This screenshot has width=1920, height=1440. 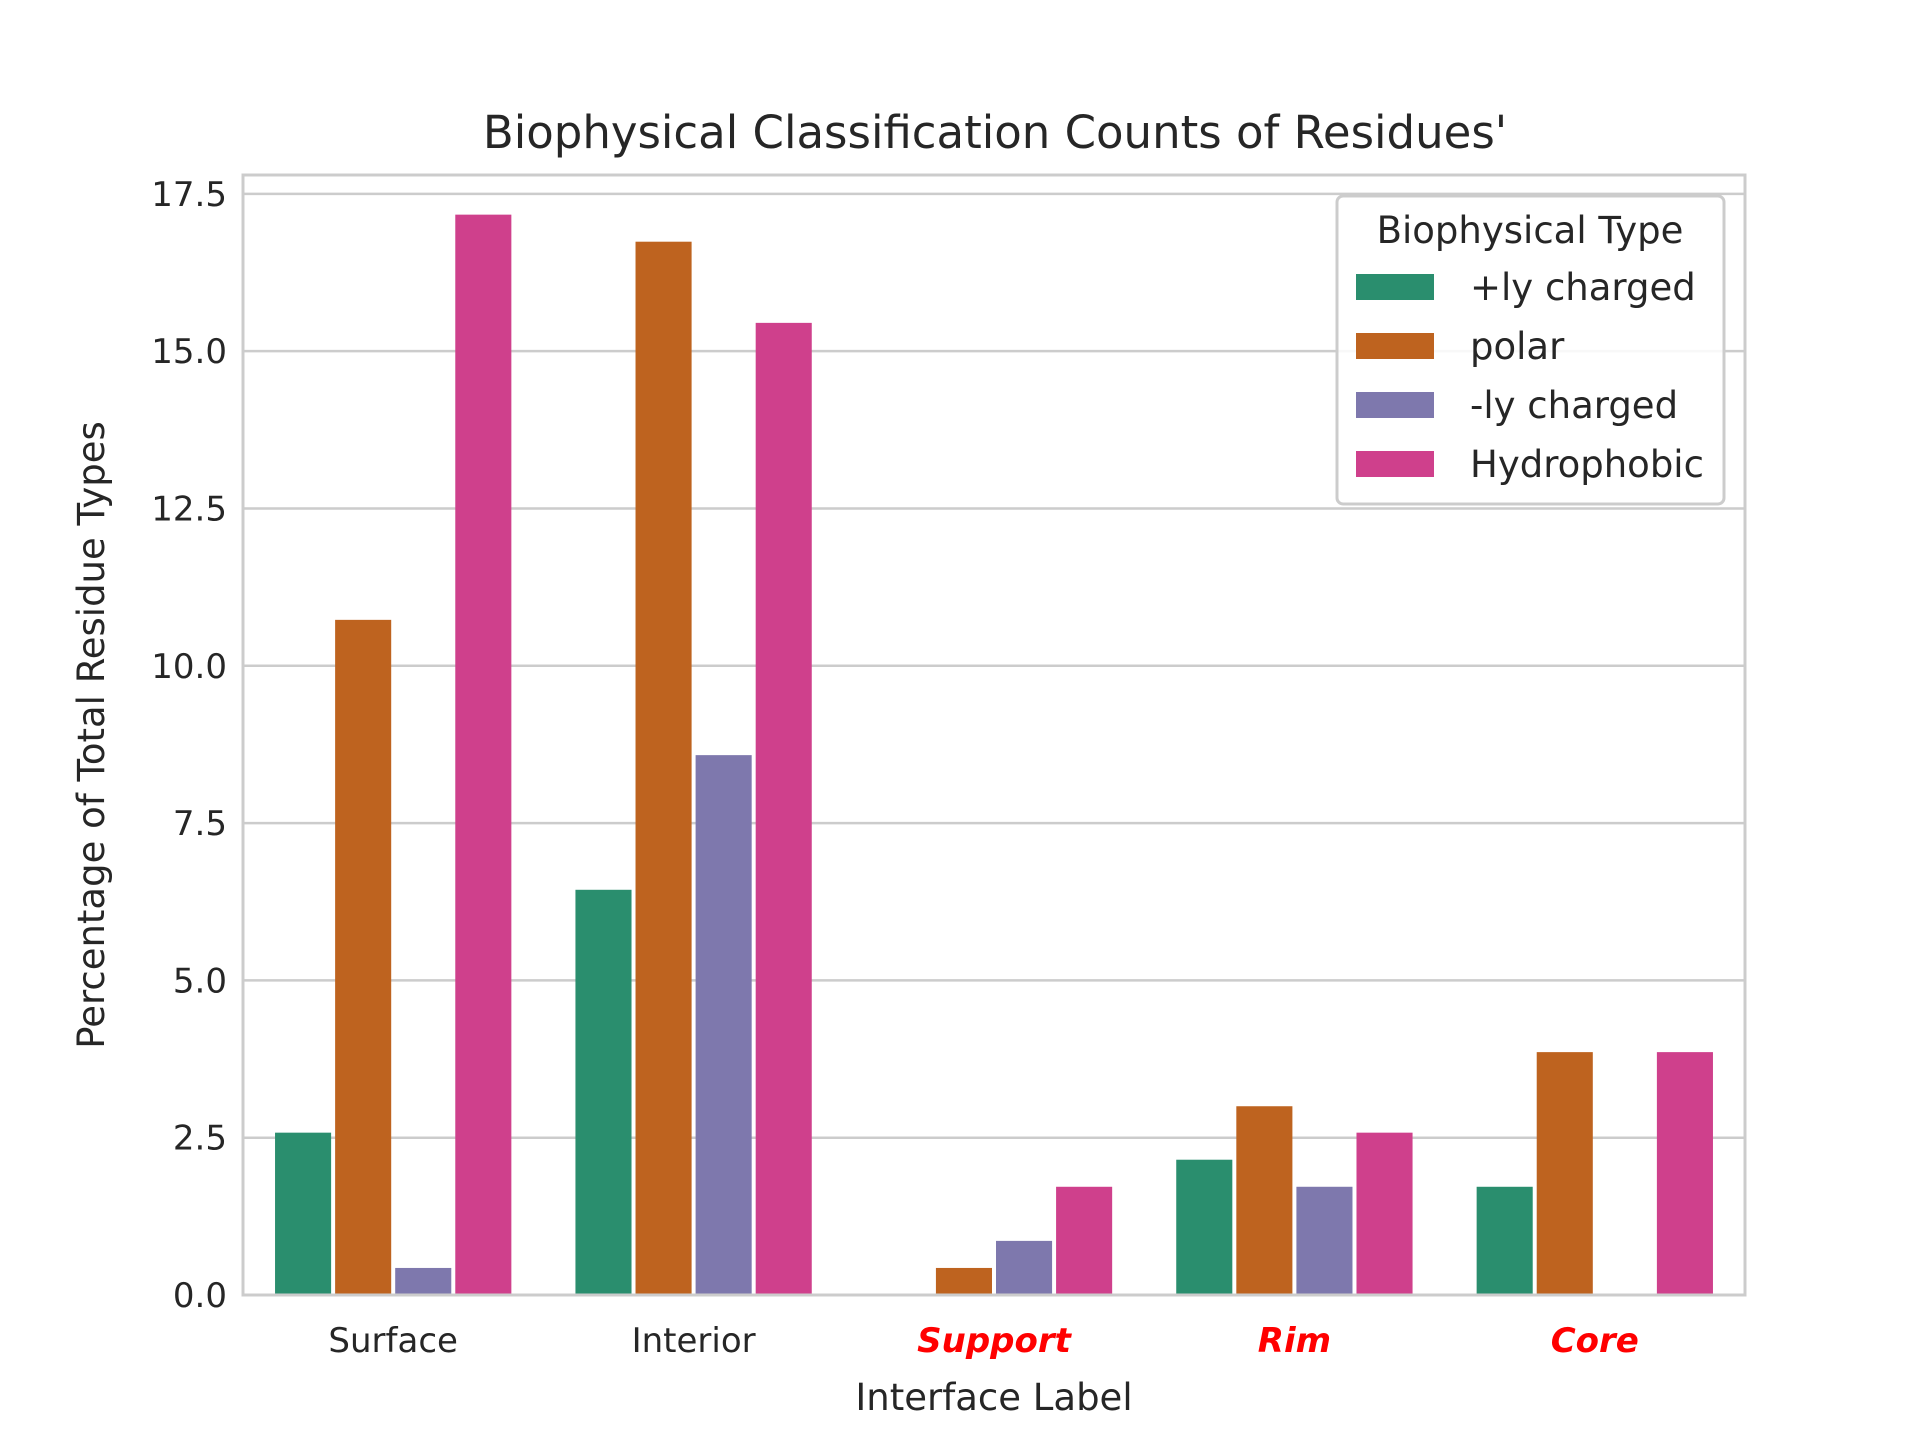 What do you see at coordinates (189, 352) in the screenshot?
I see `y-tick-label: 15.0` at bounding box center [189, 352].